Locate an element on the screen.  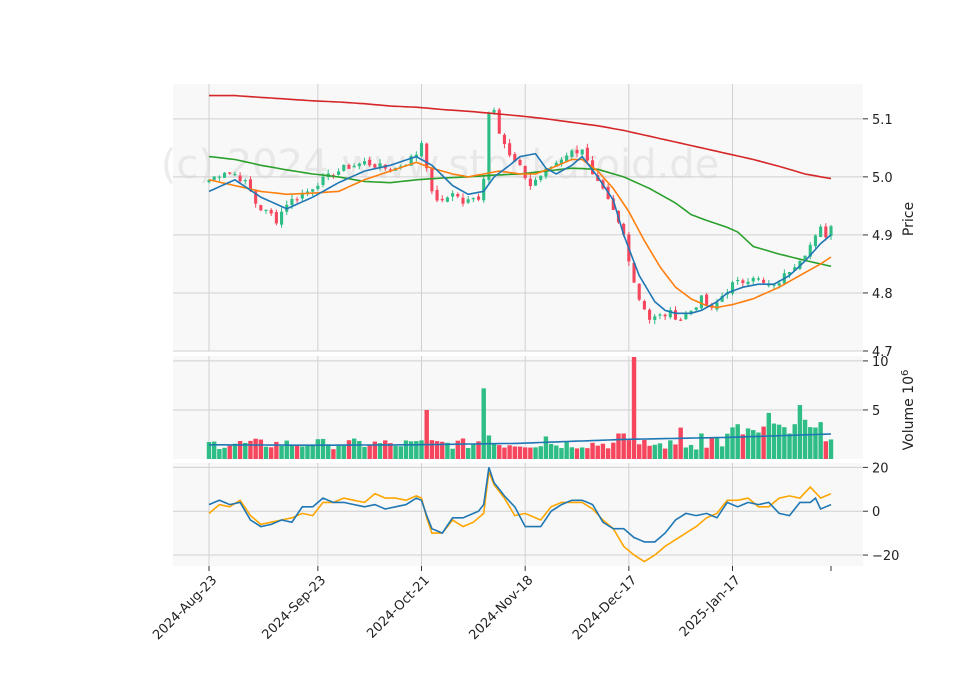
x-tick-label: 2024-Oct-21 is located at coordinates (398, 607).